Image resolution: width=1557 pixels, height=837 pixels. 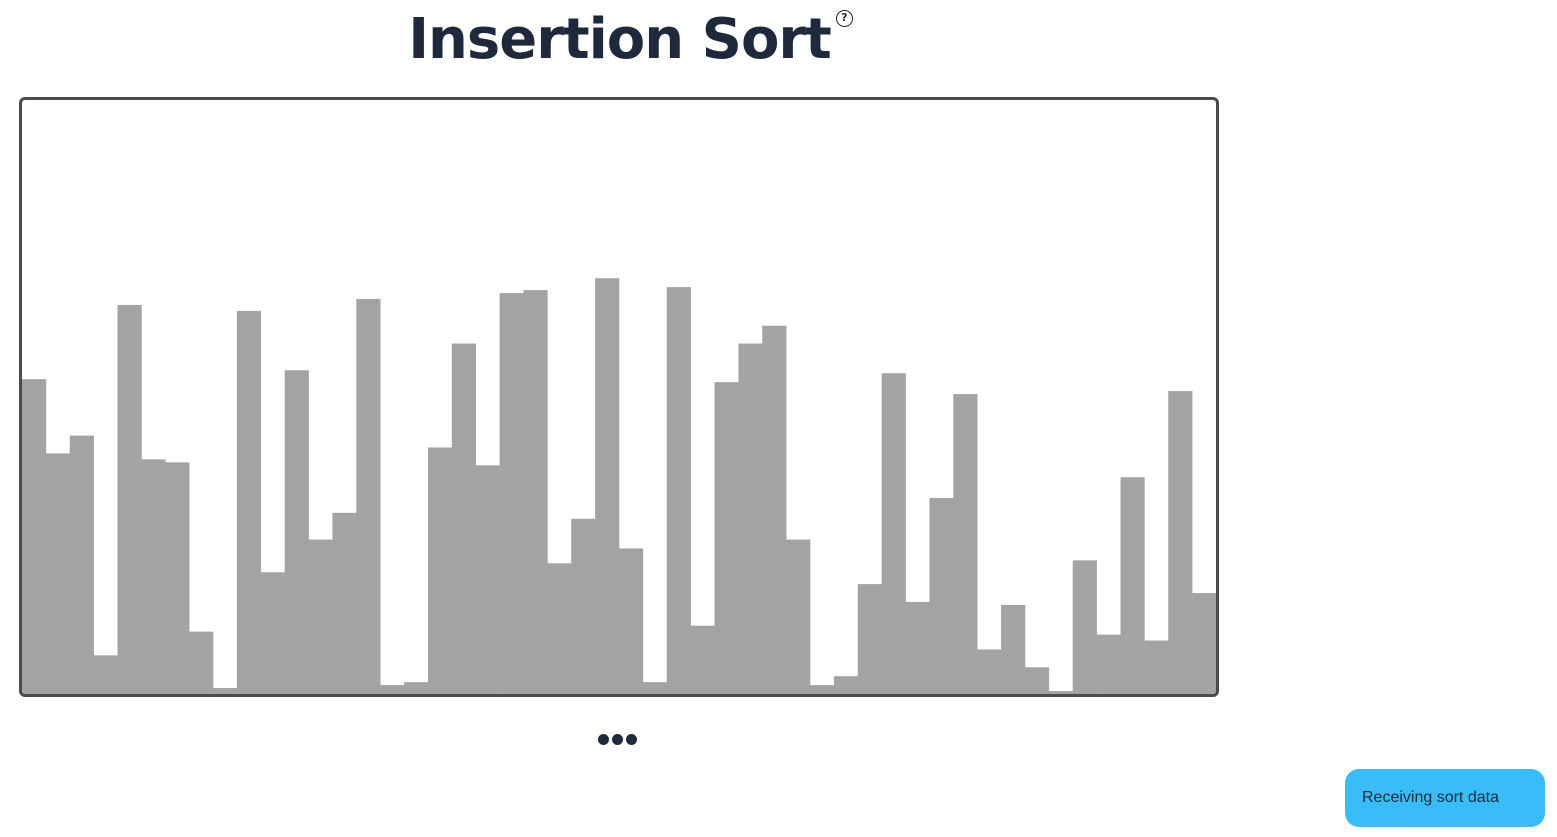 What do you see at coordinates (844, 18) in the screenshot?
I see `question-circle-icon: ?` at bounding box center [844, 18].